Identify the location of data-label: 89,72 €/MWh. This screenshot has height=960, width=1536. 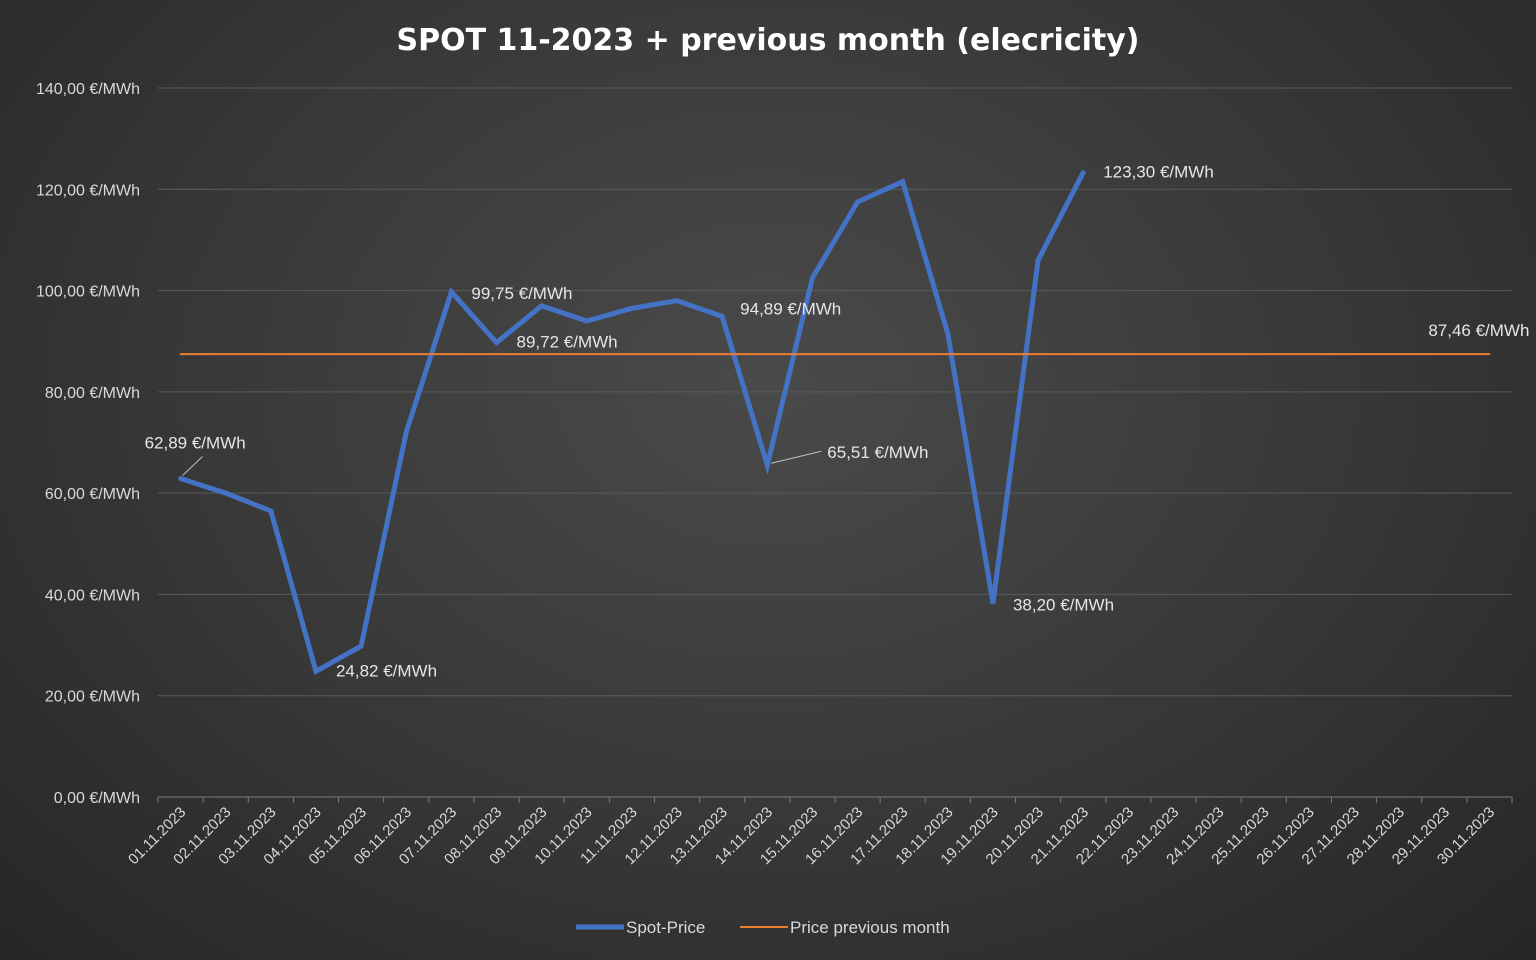
(567, 342).